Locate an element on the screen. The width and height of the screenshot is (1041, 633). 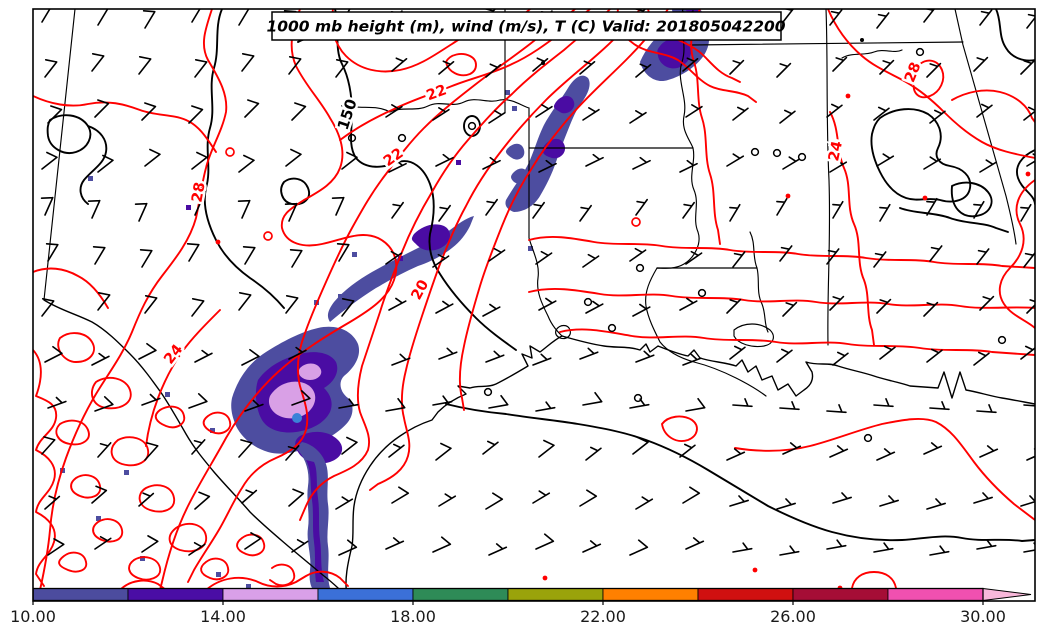
colorbar-tick-label: 26.00 is located at coordinates (793, 616).